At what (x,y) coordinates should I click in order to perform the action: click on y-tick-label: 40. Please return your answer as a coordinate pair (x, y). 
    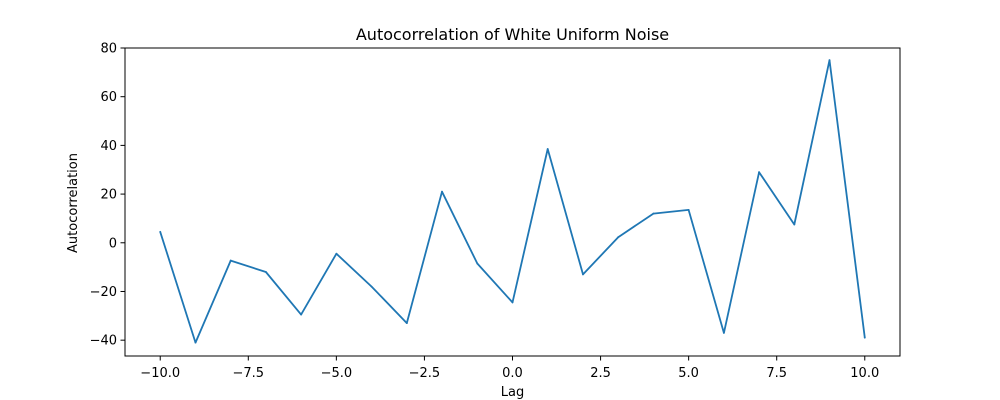
    Looking at the image, I should click on (108, 146).